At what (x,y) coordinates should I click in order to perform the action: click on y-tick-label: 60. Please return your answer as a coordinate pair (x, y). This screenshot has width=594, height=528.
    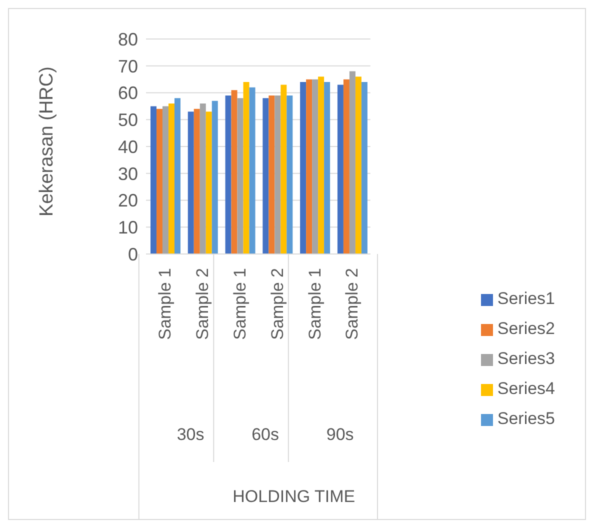
    Looking at the image, I should click on (128, 93).